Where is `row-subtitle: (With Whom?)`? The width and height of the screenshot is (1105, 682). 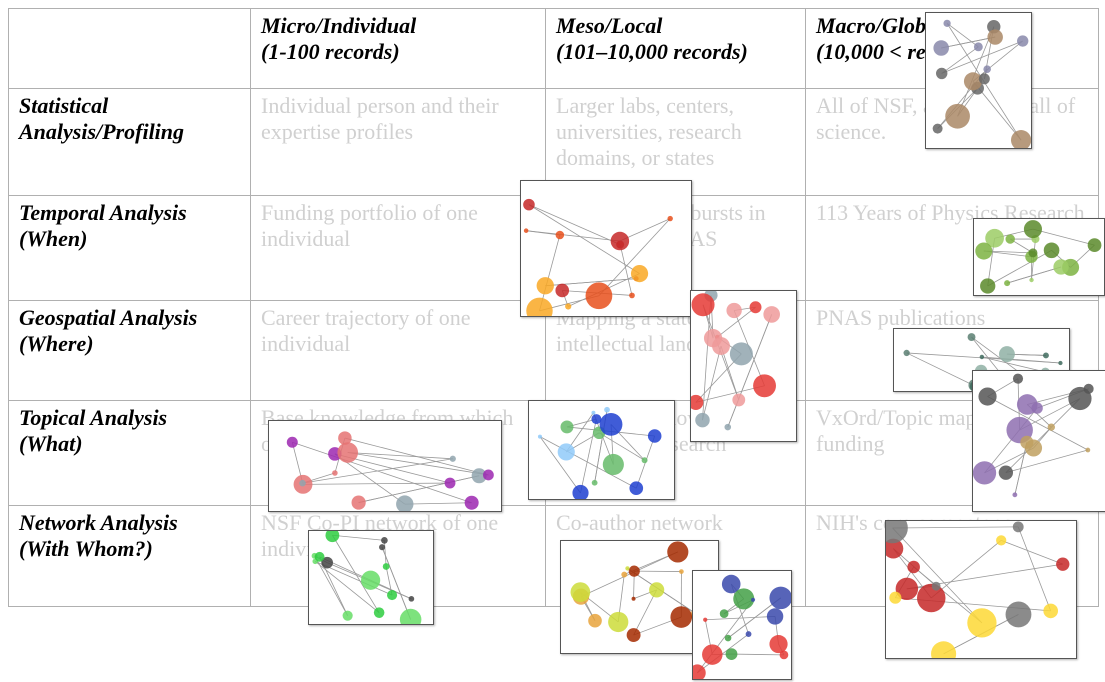
row-subtitle: (With Whom?) is located at coordinates (86, 548).